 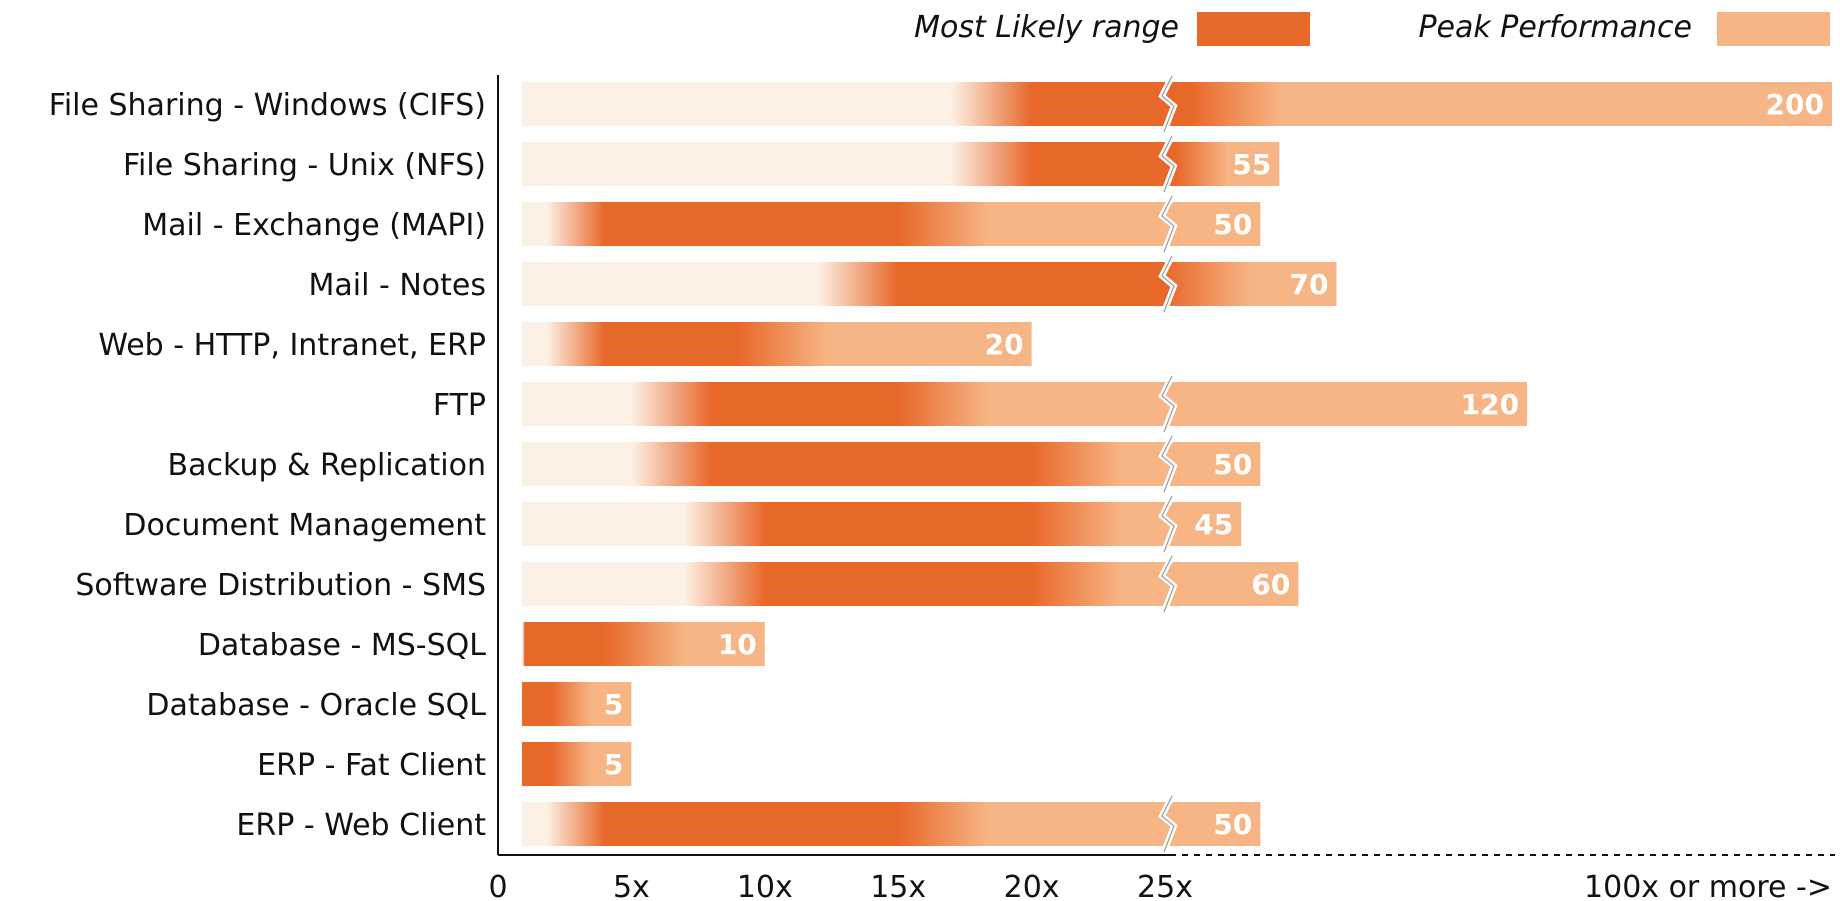 What do you see at coordinates (292, 345) in the screenshot?
I see `category-label: Web - HTTP, Intranet, ERP` at bounding box center [292, 345].